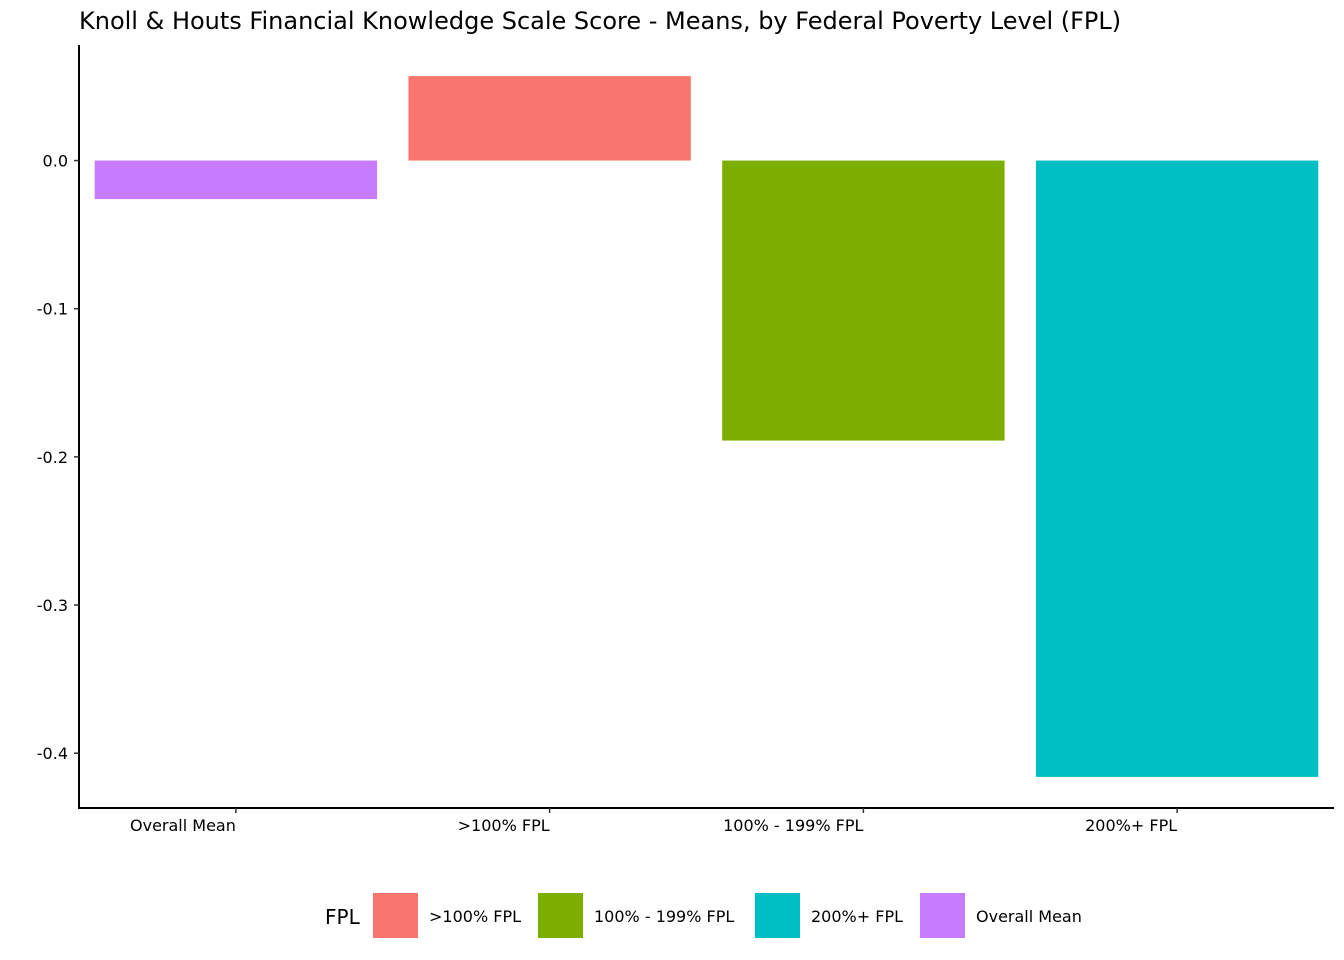 This screenshot has width=1344, height=960. What do you see at coordinates (1131, 825) in the screenshot?
I see `x-tick-label: 200%+ FPL` at bounding box center [1131, 825].